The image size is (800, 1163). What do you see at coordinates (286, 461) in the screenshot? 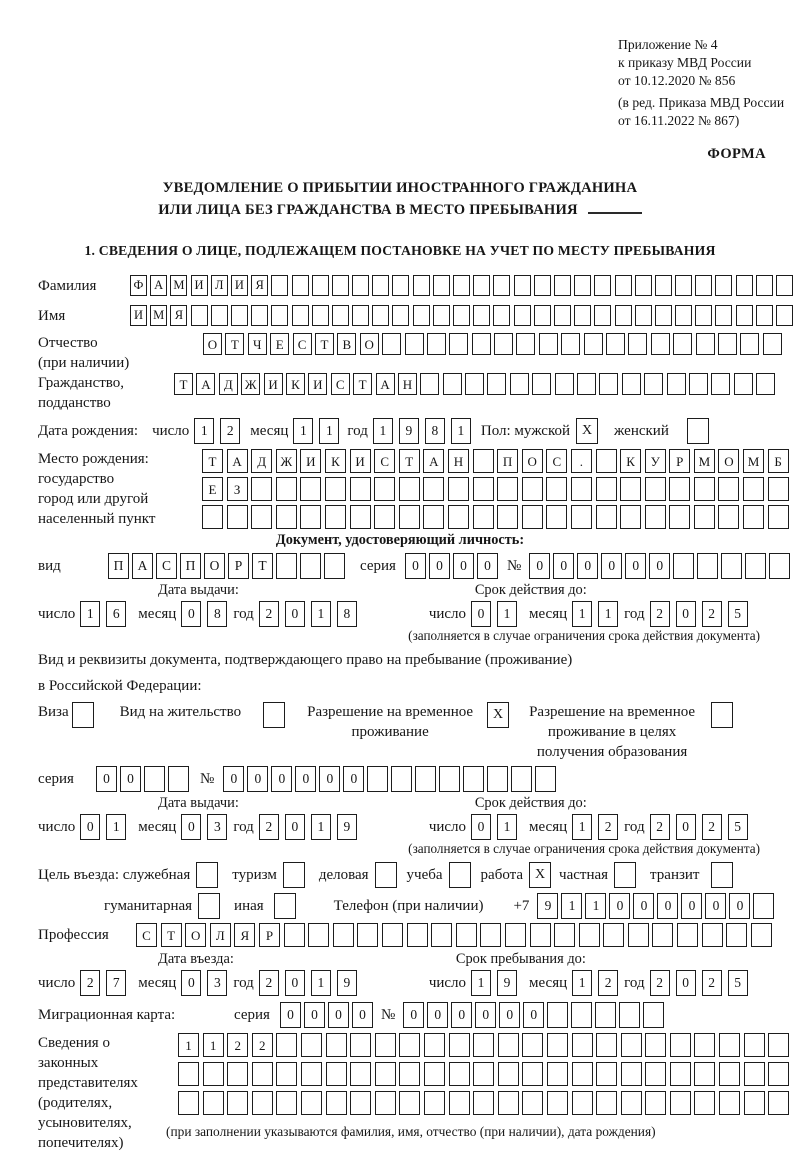
I see `form-cell: Ж` at bounding box center [286, 461].